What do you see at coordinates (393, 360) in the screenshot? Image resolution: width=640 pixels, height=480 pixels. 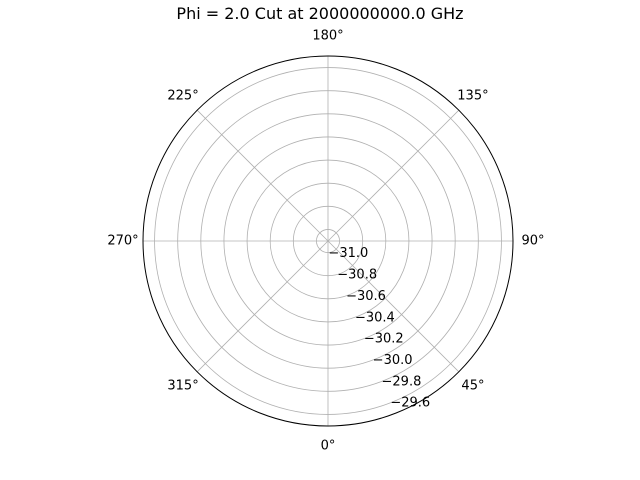 I see `radial-tick-label: −30.0` at bounding box center [393, 360].